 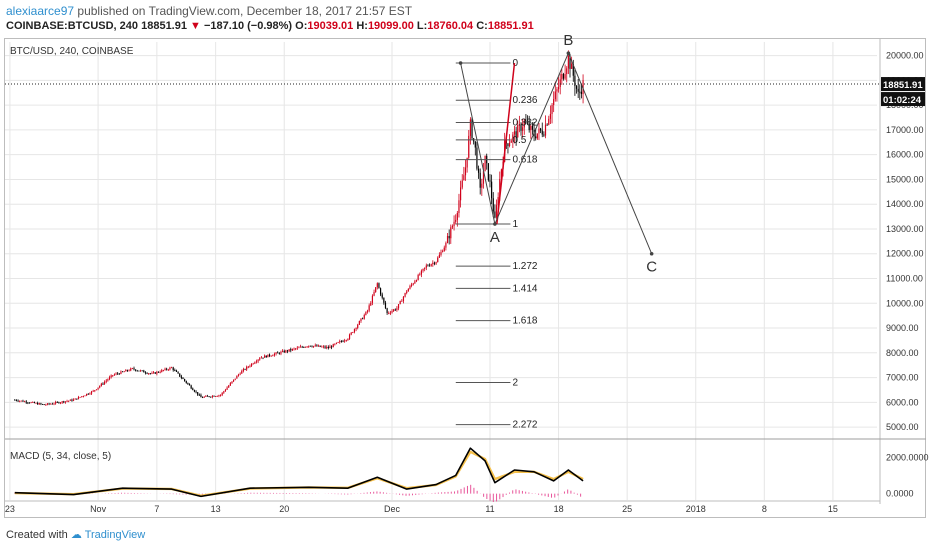 What do you see at coordinates (495, 237) in the screenshot?
I see `wave-label-a: A` at bounding box center [495, 237].